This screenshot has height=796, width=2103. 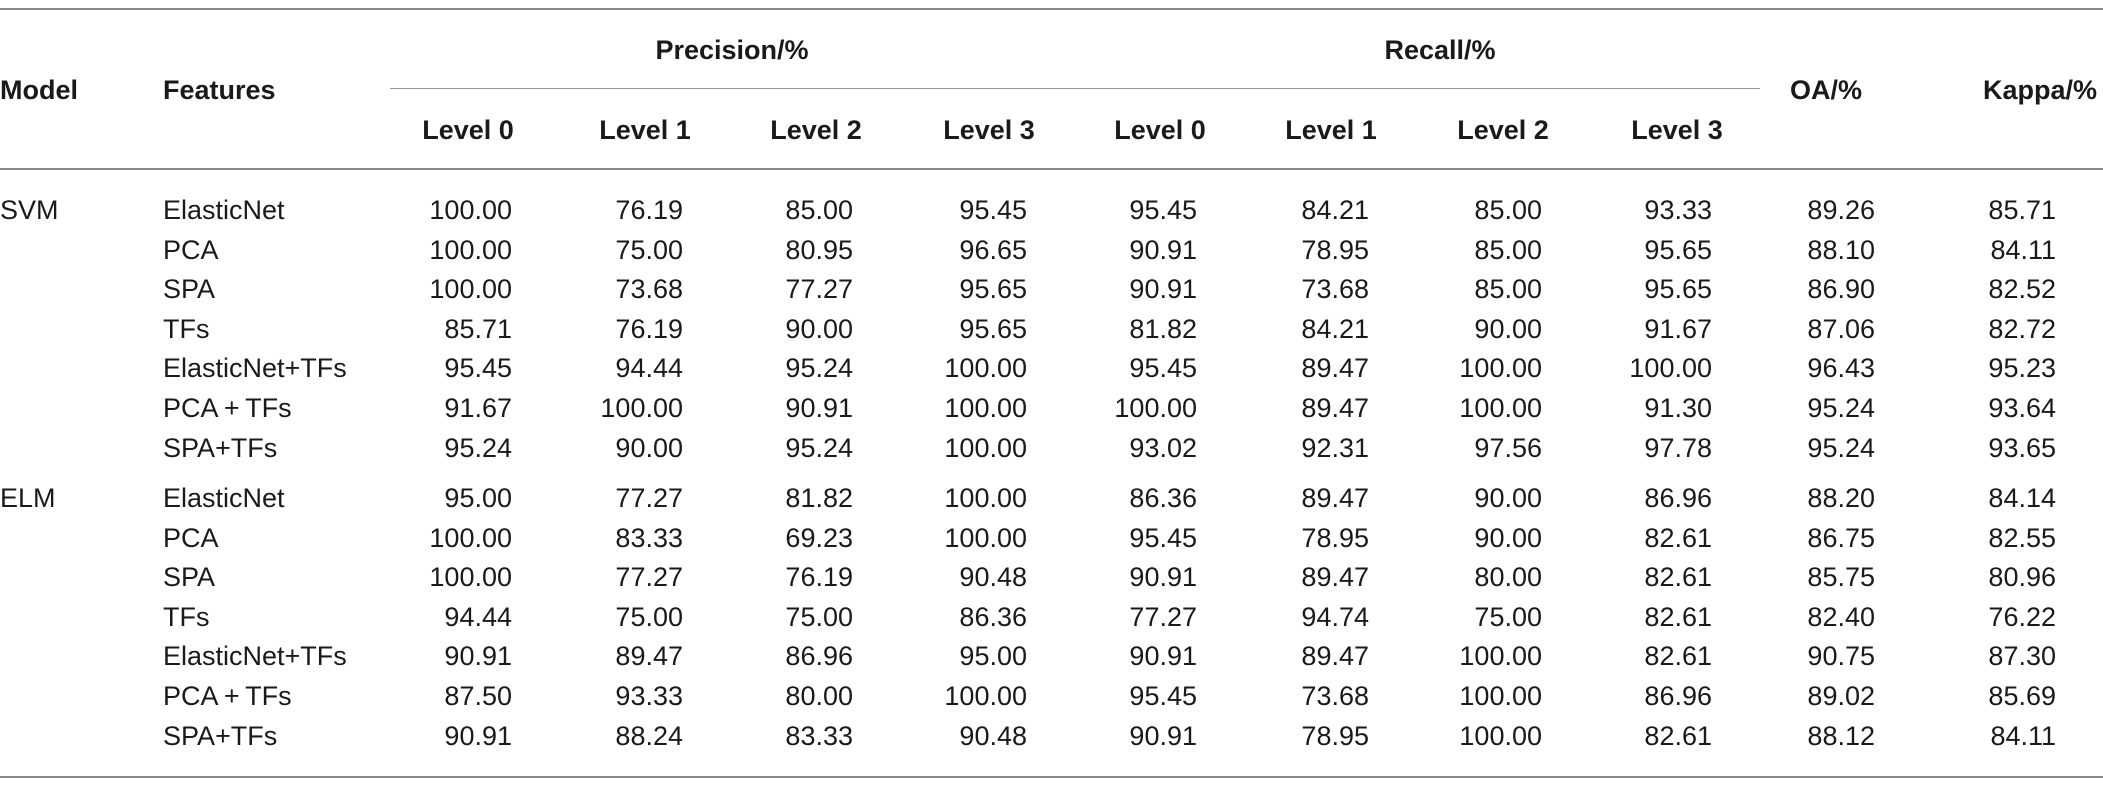 I want to click on value-cell: 78.95, so click(x=1335, y=736).